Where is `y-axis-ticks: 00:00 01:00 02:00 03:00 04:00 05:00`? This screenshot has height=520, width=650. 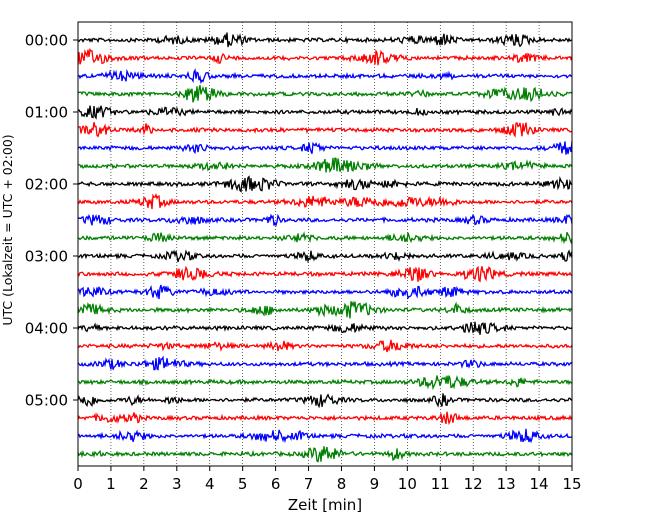
y-axis-ticks: 00:00 01:00 02:00 03:00 04:00 05:00 is located at coordinates (51, 221).